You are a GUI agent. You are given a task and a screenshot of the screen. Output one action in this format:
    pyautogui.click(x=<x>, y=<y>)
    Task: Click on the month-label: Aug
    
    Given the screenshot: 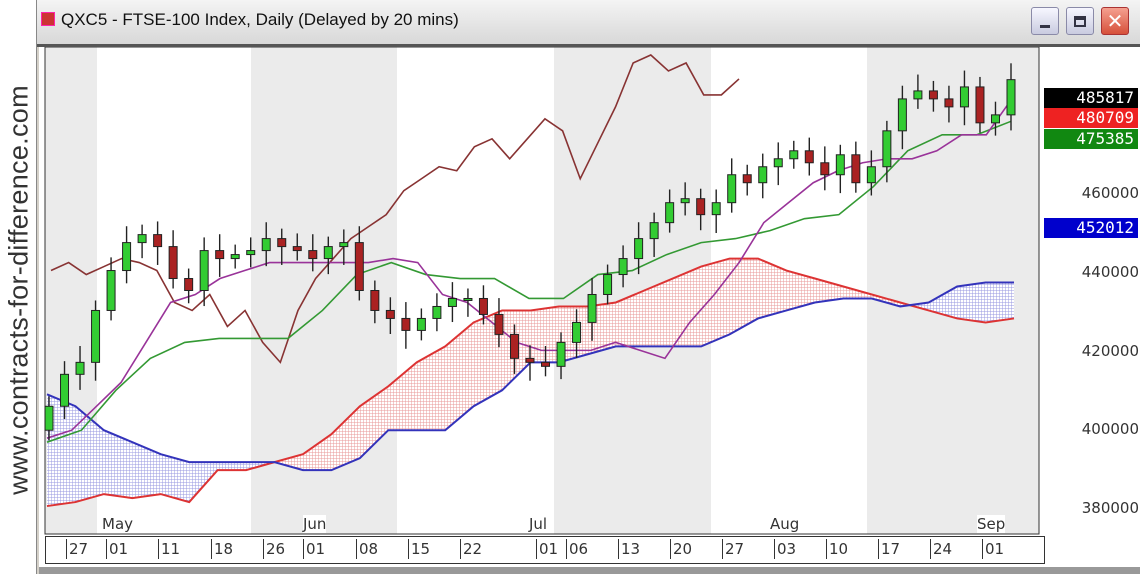 What is the action you would take?
    pyautogui.click(x=785, y=524)
    